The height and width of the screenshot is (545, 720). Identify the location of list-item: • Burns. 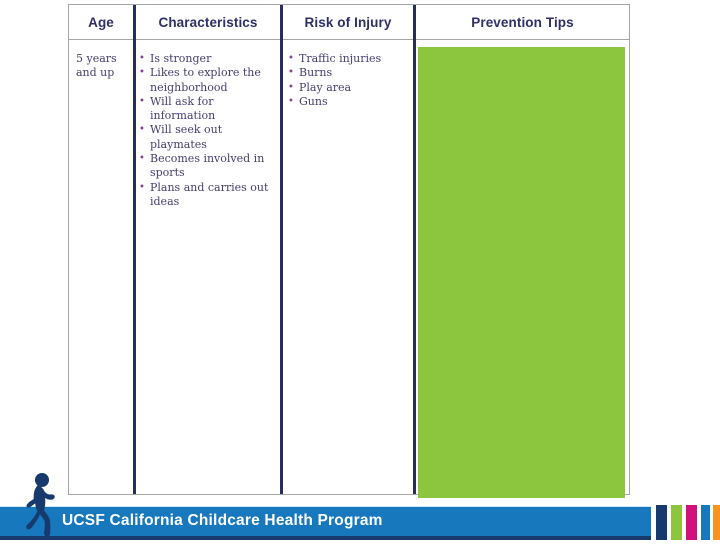
(310, 73).